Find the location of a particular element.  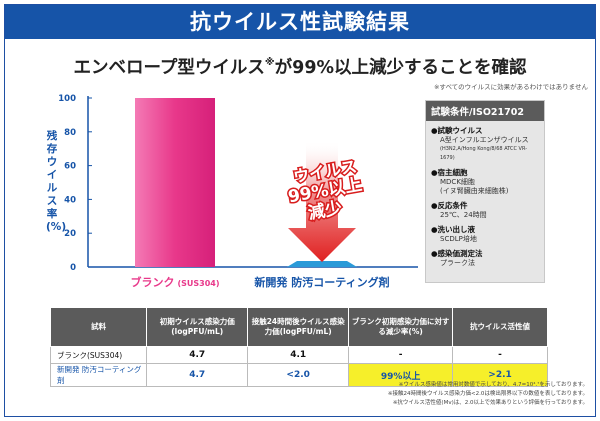

condition-detail: (H3N2,A/Hong Kong/8/68 ATCC VR-1679) is located at coordinates (484, 153).